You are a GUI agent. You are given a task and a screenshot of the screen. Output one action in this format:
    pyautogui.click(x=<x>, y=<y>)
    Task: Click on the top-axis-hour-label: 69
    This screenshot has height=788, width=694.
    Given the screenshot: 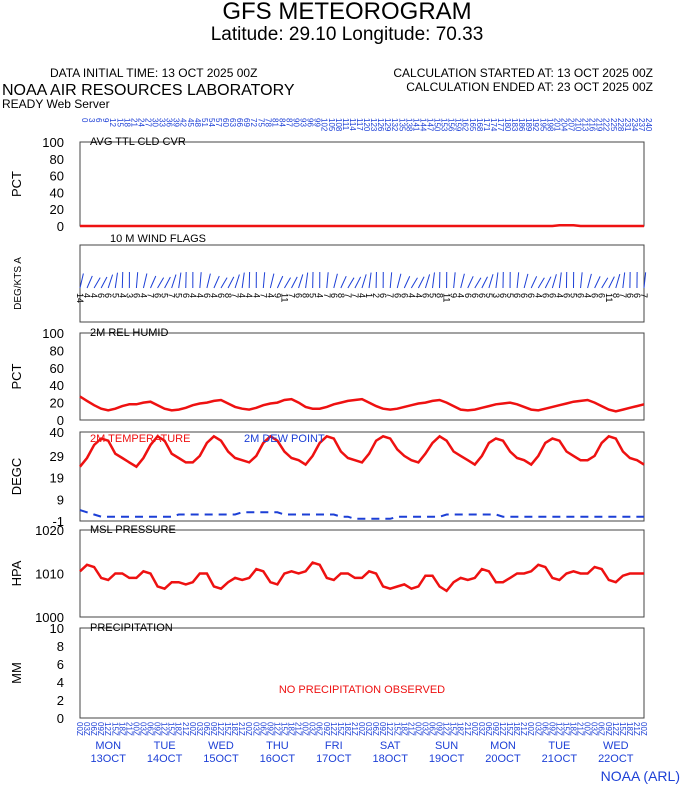 What is the action you would take?
    pyautogui.click(x=246, y=122)
    